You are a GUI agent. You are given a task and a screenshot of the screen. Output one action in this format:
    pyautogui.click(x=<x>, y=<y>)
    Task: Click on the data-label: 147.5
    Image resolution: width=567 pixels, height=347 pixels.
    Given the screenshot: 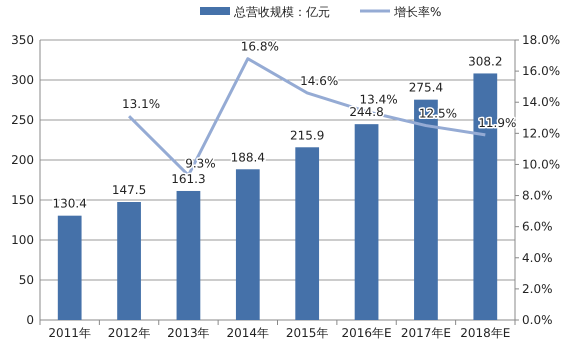 What is the action you would take?
    pyautogui.click(x=129, y=190)
    